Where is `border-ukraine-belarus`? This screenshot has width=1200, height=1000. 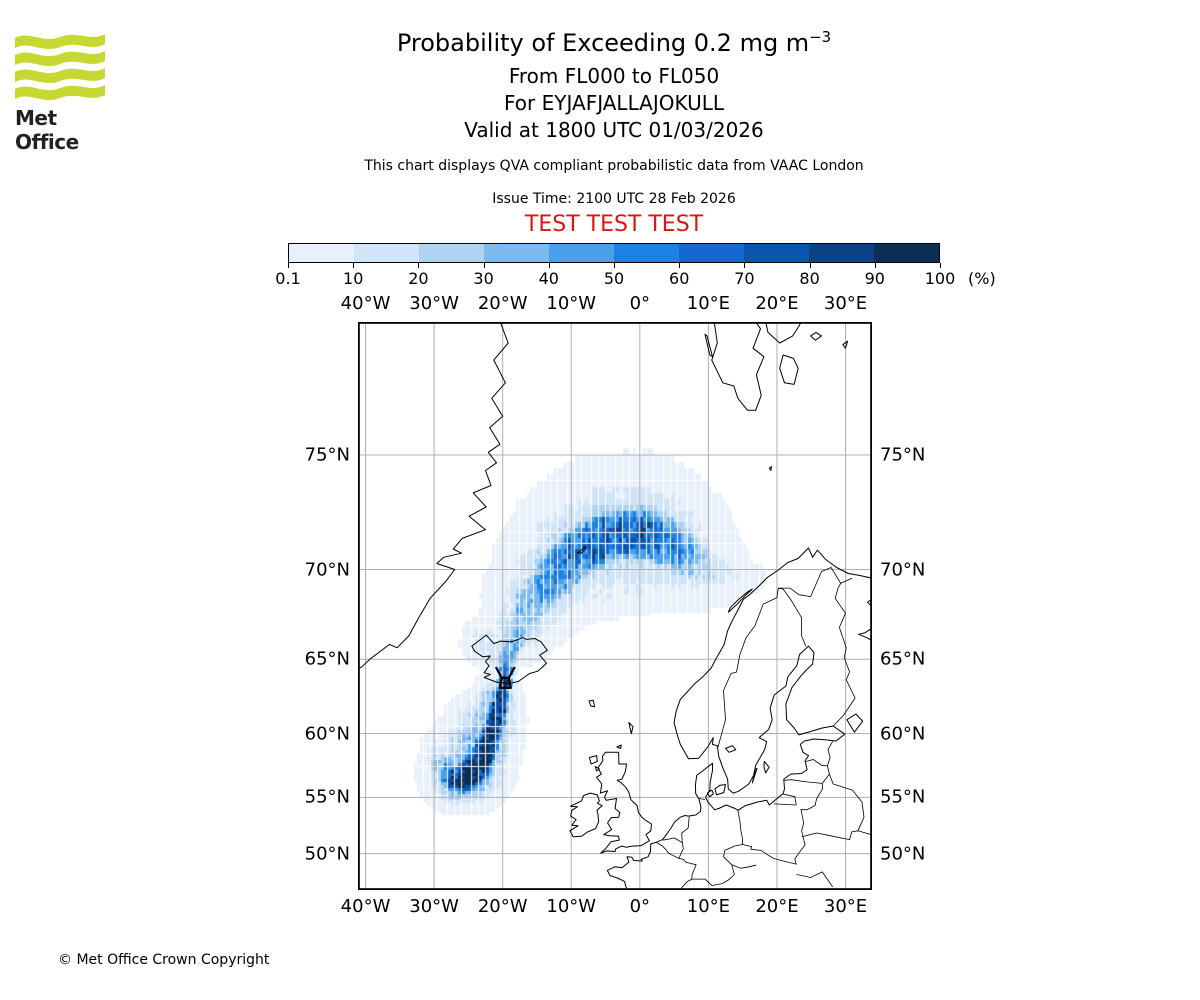 border-ukraine-belarus is located at coordinates (836, 835).